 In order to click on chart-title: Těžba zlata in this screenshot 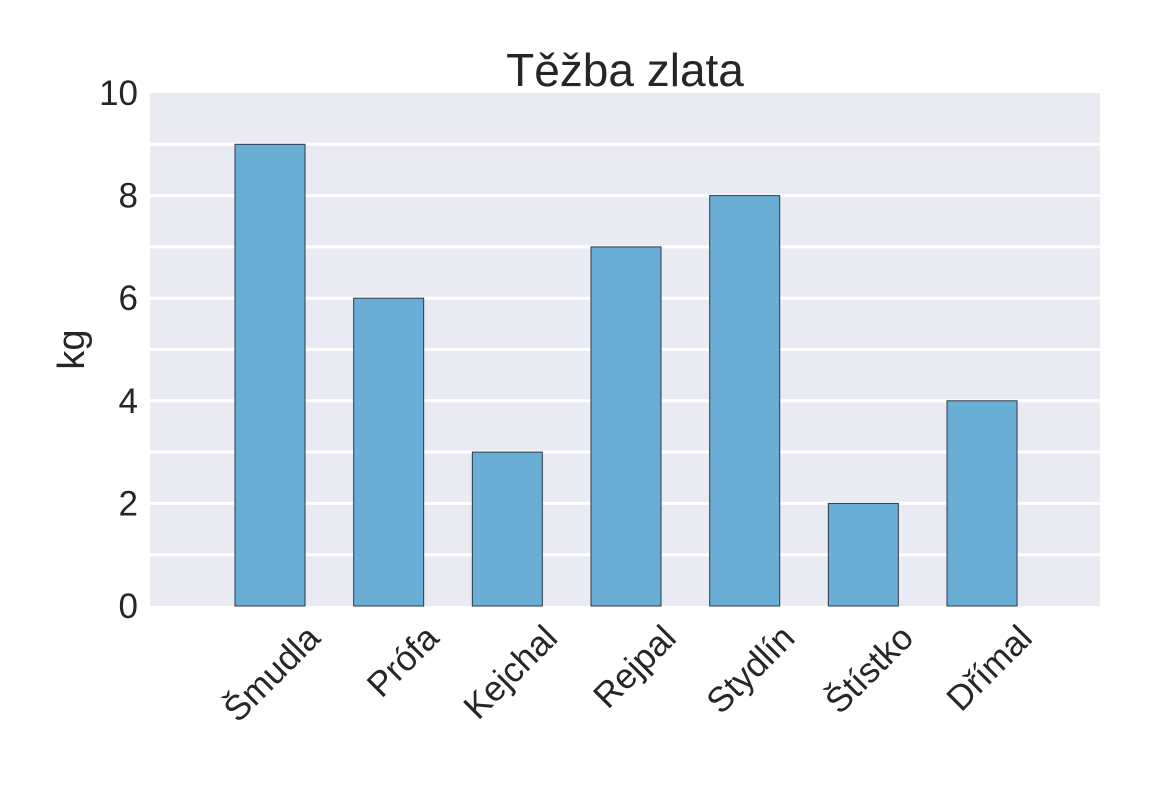, I will do `click(625, 70)`.